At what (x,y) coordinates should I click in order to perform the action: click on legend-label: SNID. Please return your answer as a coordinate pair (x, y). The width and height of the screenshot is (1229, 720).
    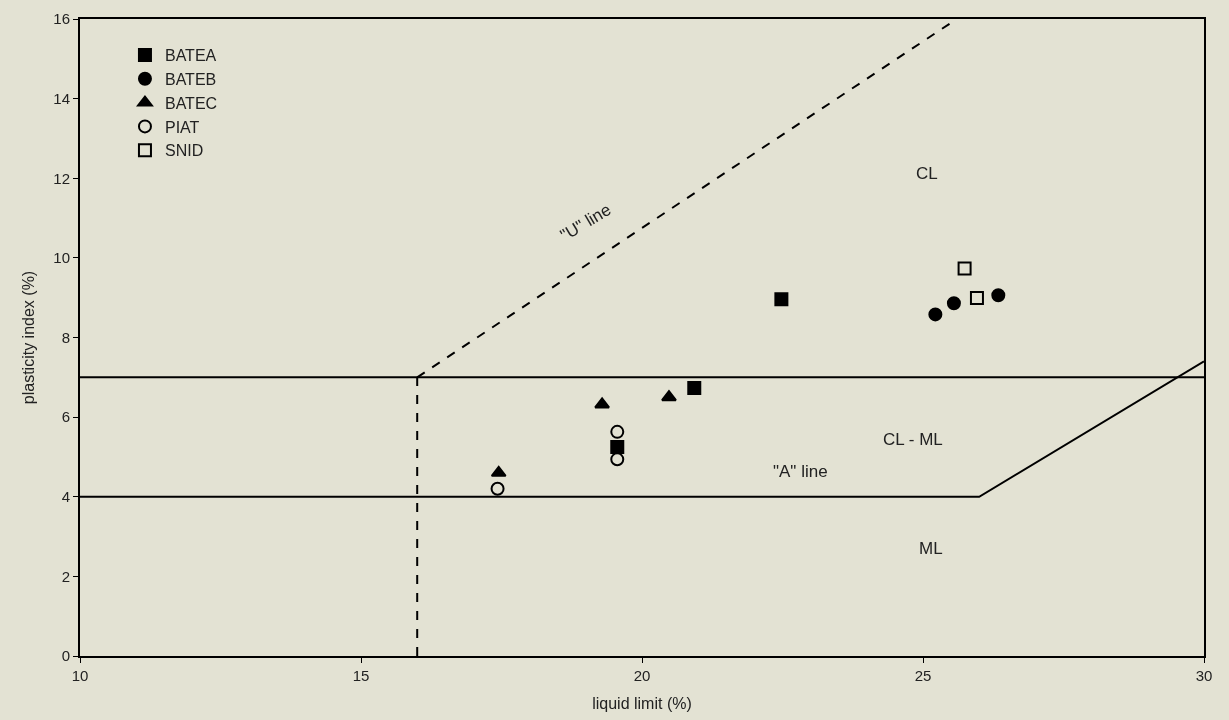
    Looking at the image, I should click on (184, 151).